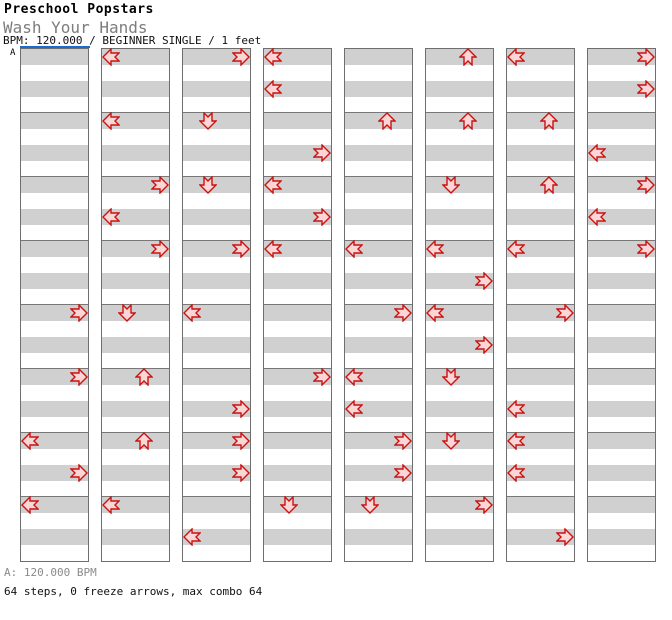  Describe the element at coordinates (50, 572) in the screenshot. I see `footer-bpm-text: A: 120.000 BPM` at that location.